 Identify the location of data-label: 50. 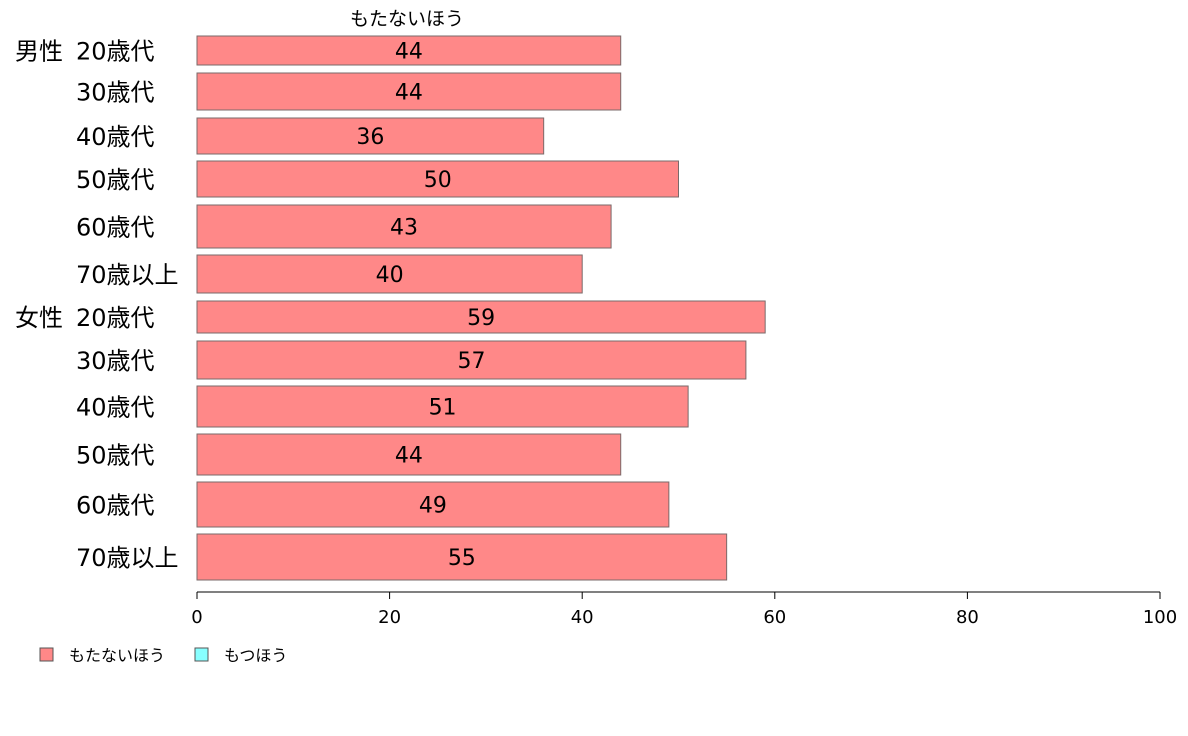
(438, 180).